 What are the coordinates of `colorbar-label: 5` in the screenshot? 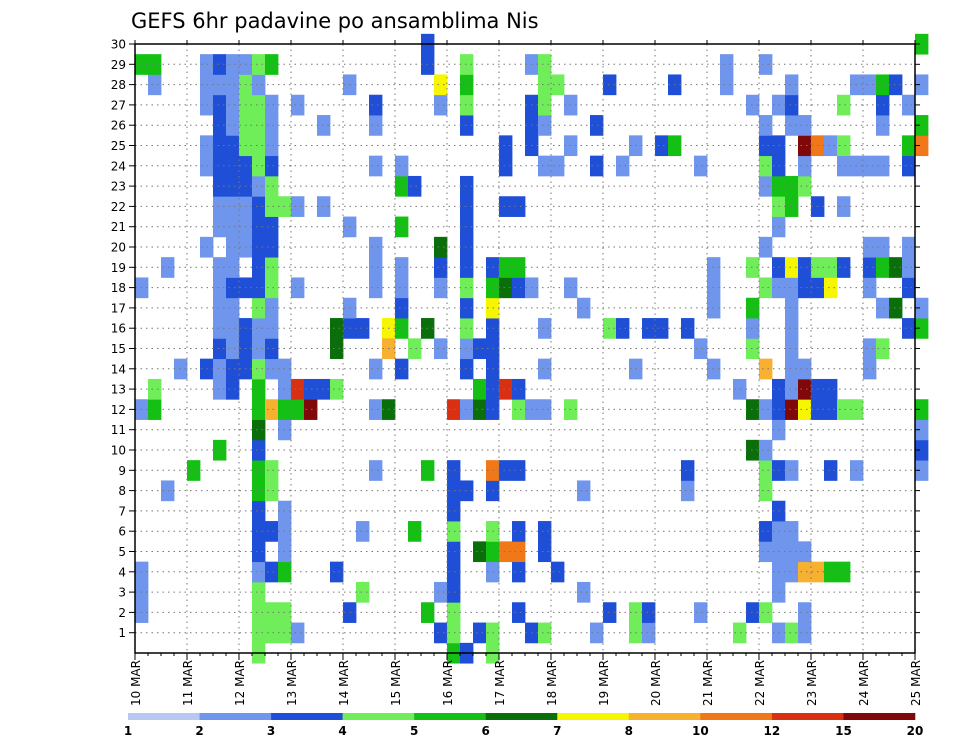 It's located at (414, 731).